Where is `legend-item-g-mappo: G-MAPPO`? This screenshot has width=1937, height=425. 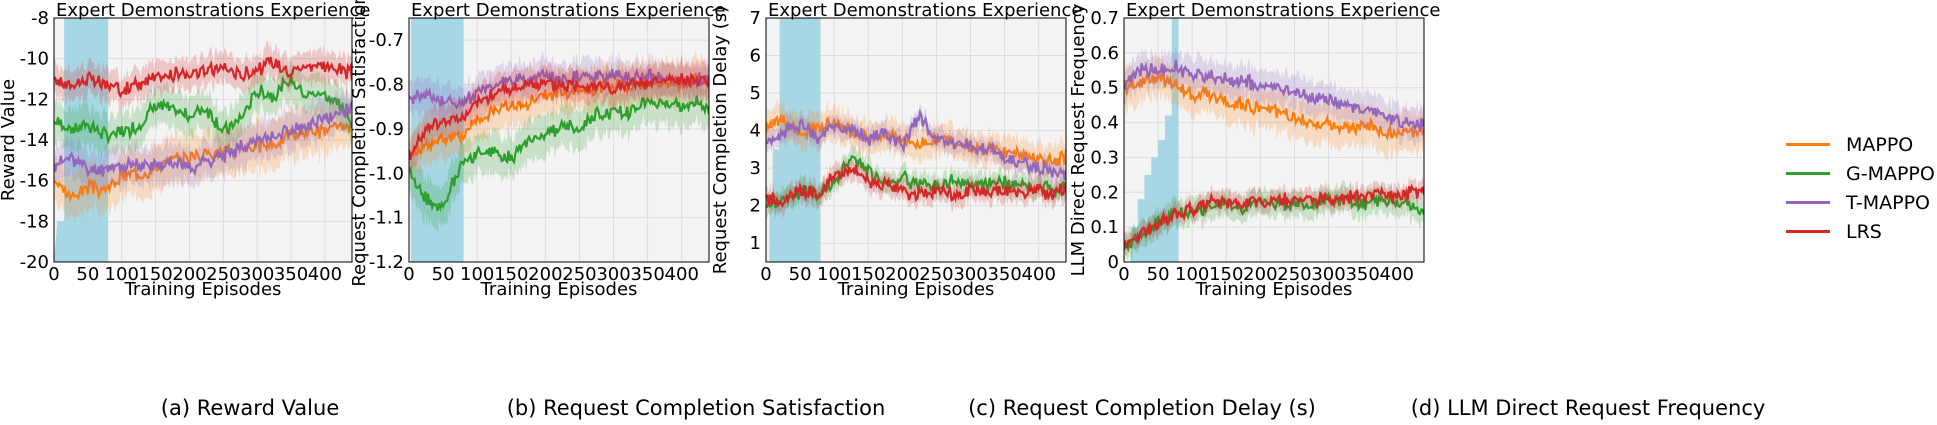
legend-item-g-mappo: G-MAPPO is located at coordinates (1860, 173).